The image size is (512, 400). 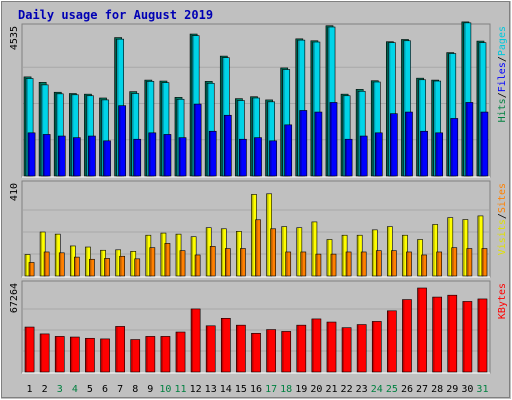 What do you see at coordinates (407, 389) in the screenshot?
I see `x-tick-label-day-26: 26` at bounding box center [407, 389].